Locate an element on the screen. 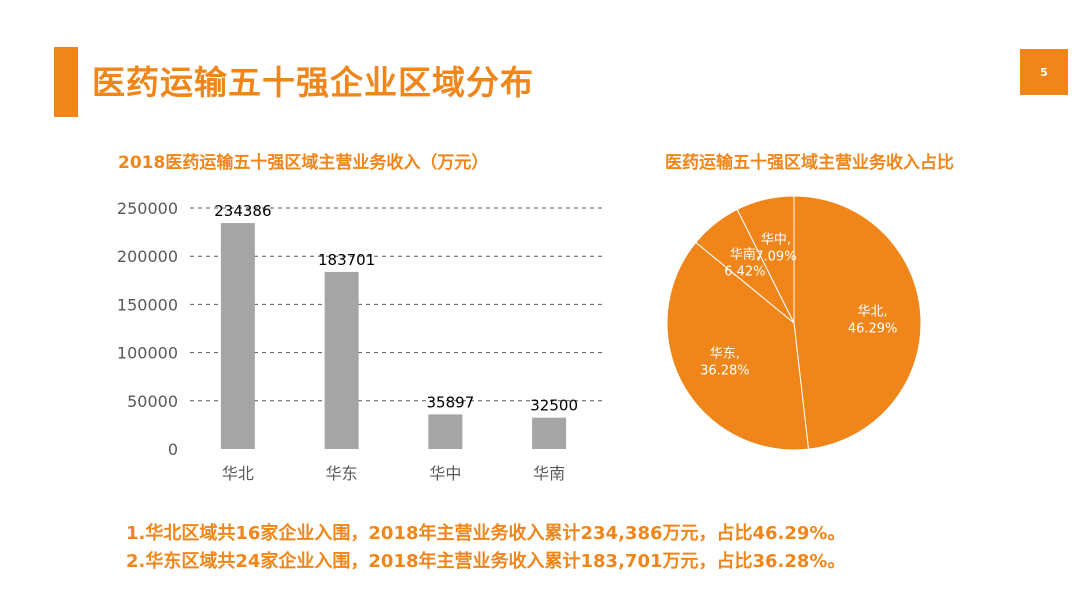 The image size is (1080, 608). pie-slice-label: 华中, is located at coordinates (776, 239).